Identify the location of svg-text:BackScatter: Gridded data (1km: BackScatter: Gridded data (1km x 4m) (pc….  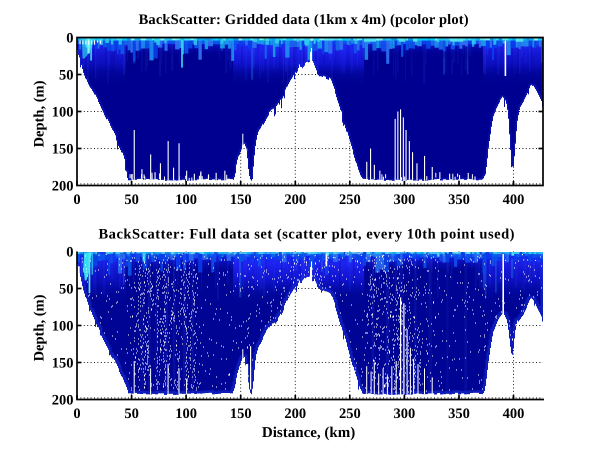
(304, 20).